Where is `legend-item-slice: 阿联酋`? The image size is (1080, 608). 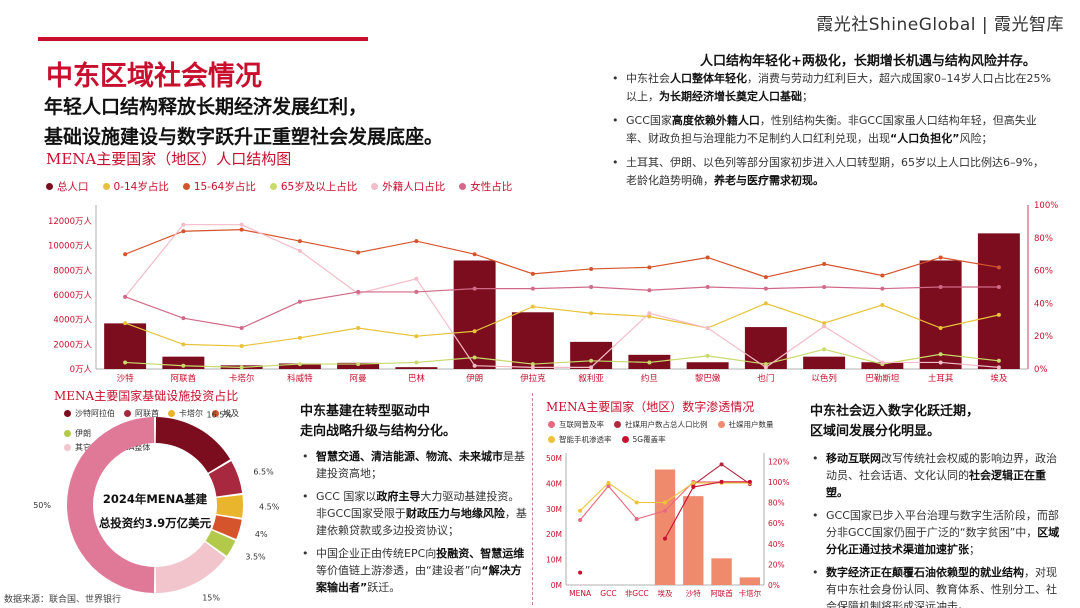
legend-item-slice: 阿联酋 is located at coordinates (141, 413).